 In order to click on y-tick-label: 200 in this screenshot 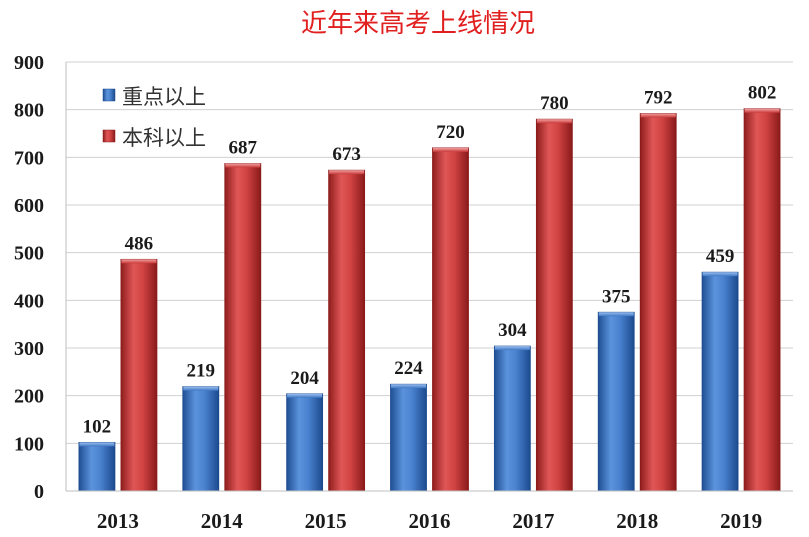, I will do `click(29, 397)`.